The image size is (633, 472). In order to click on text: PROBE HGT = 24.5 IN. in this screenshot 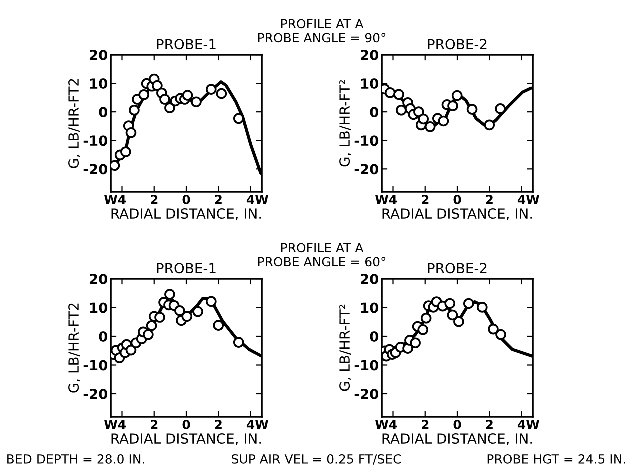, I will do `click(557, 459)`.